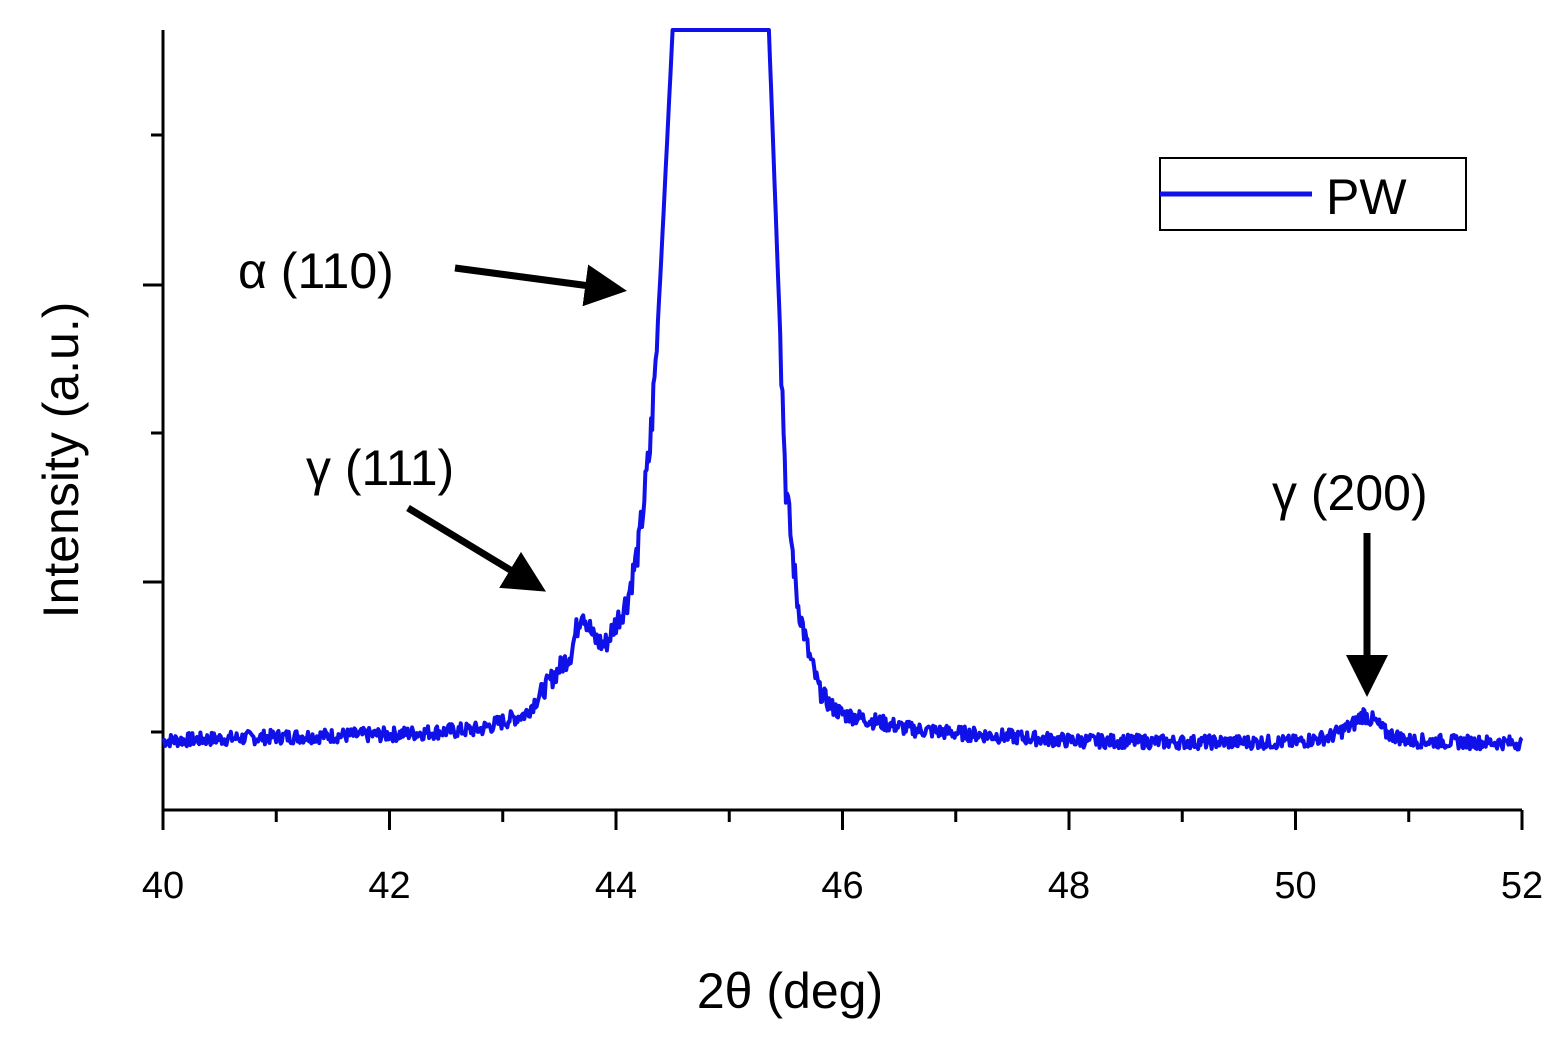 Image resolution: width=1560 pixels, height=1040 pixels. Describe the element at coordinates (1522, 886) in the screenshot. I see `x-tick-label: 52` at that location.